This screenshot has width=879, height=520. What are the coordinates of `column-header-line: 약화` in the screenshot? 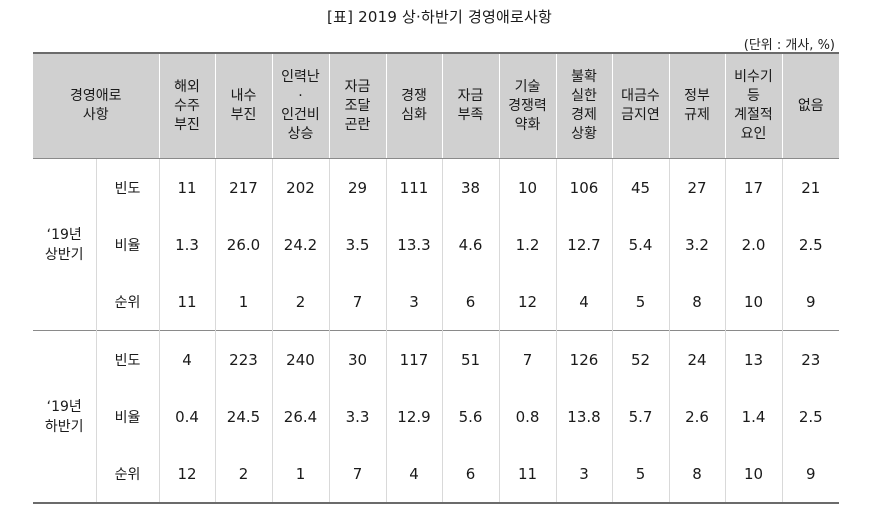 It's located at (527, 124).